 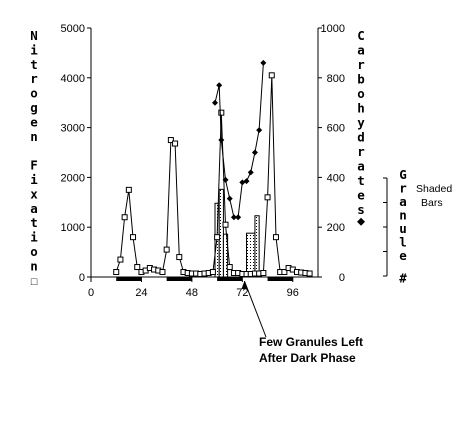 I want to click on left-axis-title-char: x, so click(x=34, y=193).